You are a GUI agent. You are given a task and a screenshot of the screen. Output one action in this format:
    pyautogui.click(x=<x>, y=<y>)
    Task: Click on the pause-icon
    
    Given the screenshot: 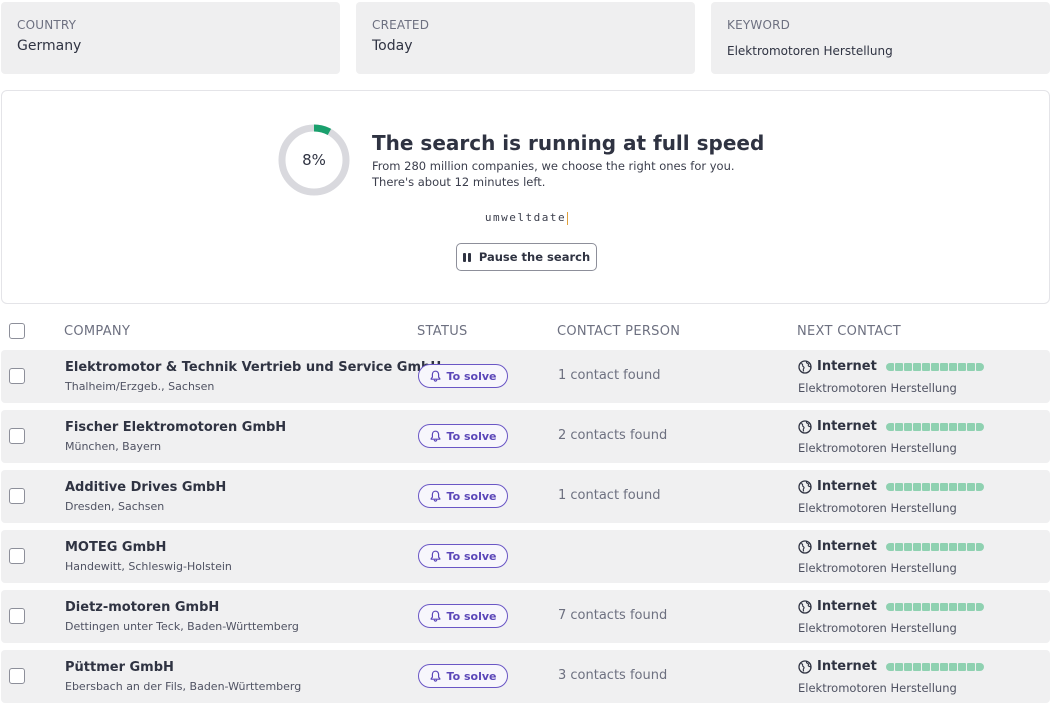 What is the action you would take?
    pyautogui.click(x=466, y=257)
    